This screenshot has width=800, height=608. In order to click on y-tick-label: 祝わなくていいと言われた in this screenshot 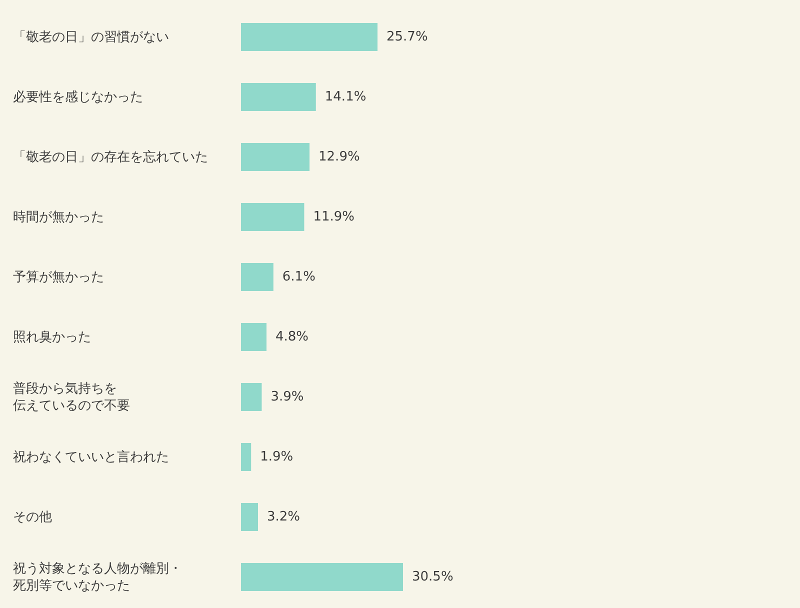, I will do `click(91, 456)`.